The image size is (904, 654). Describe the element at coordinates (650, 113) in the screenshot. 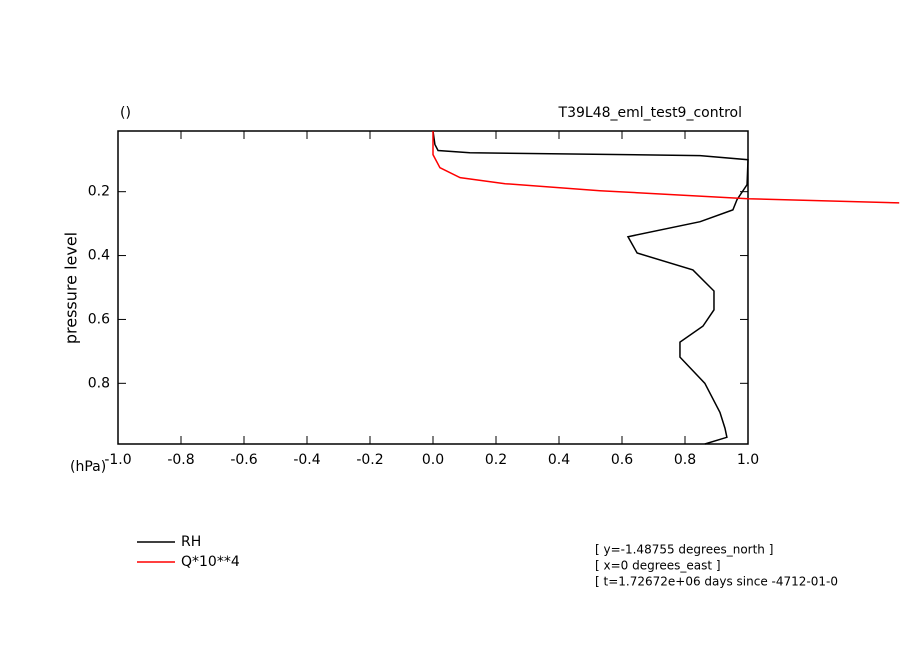

I see `chart-title: T39L48_eml_test9_control` at that location.